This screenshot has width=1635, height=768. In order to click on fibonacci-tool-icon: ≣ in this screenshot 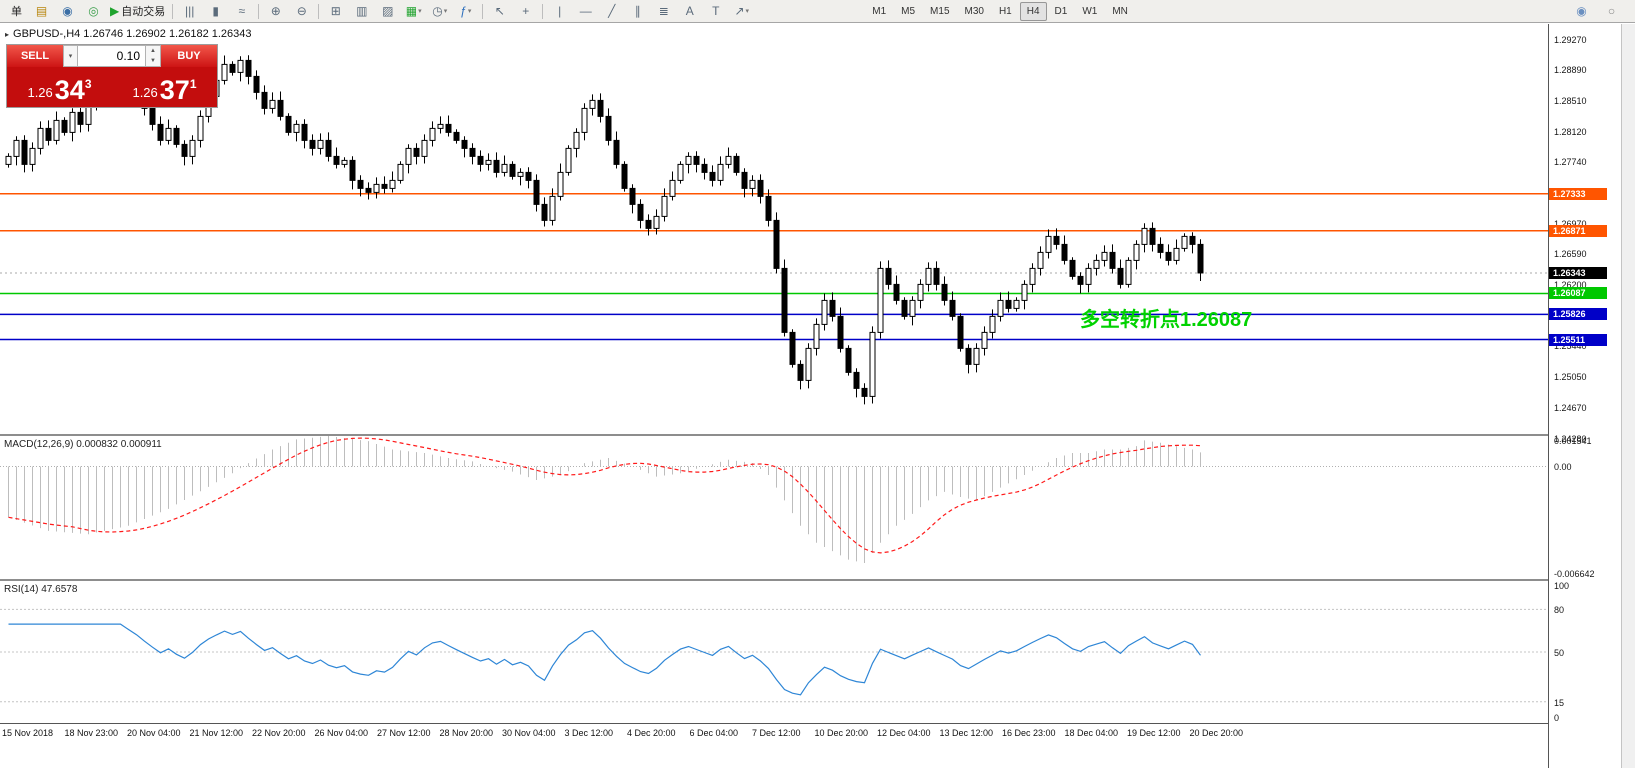, I will do `click(663, 11)`.